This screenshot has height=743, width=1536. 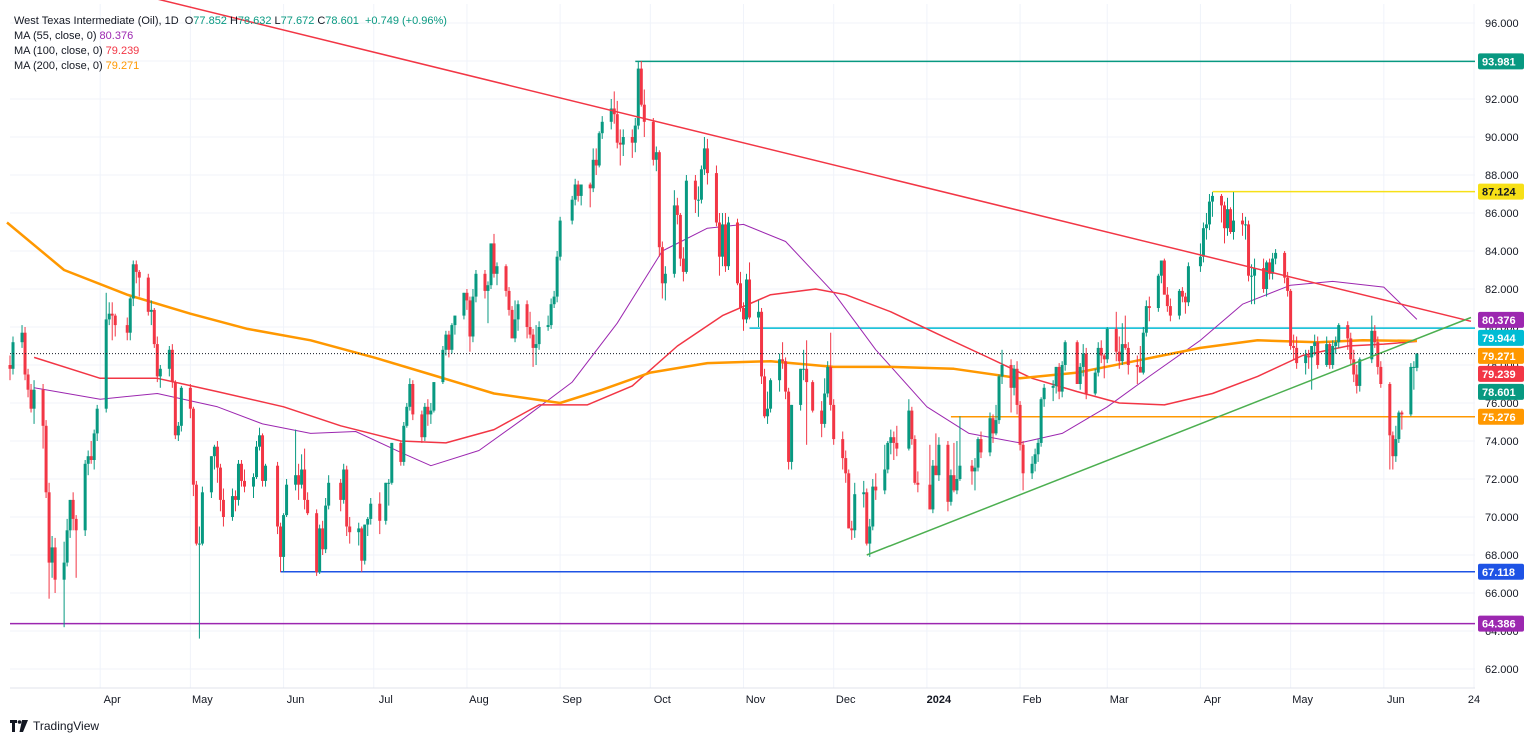 What do you see at coordinates (1499, 418) in the screenshot?
I see `price-badge-label: 75.276` at bounding box center [1499, 418].